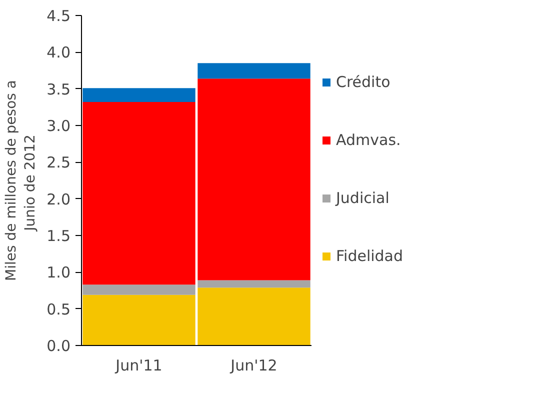 The image size is (543, 404). I want to click on legend-label: Judicial, so click(363, 198).